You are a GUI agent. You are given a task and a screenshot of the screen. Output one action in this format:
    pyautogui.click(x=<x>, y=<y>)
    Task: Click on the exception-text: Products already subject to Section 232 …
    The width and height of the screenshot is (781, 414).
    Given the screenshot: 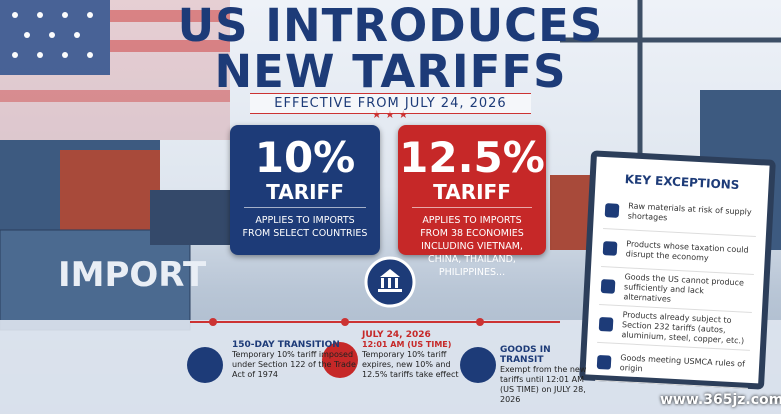 What is the action you would take?
    pyautogui.click(x=683, y=327)
    